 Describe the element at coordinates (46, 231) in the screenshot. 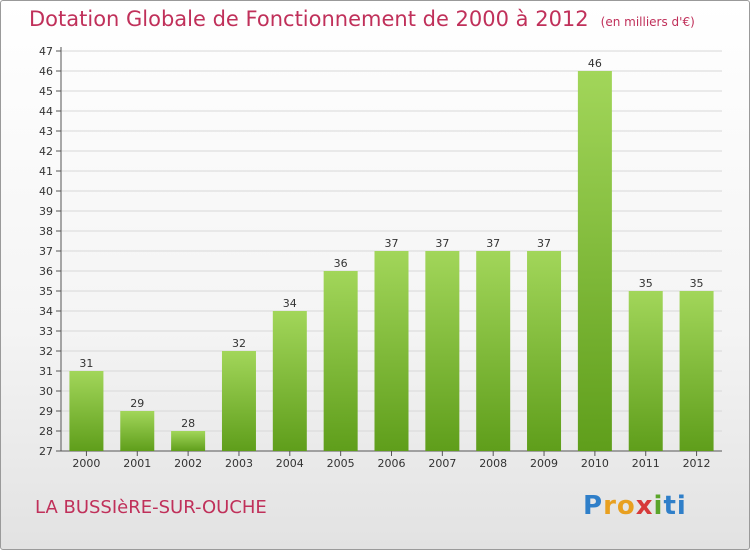

I see `y-tick-label: 38` at that location.